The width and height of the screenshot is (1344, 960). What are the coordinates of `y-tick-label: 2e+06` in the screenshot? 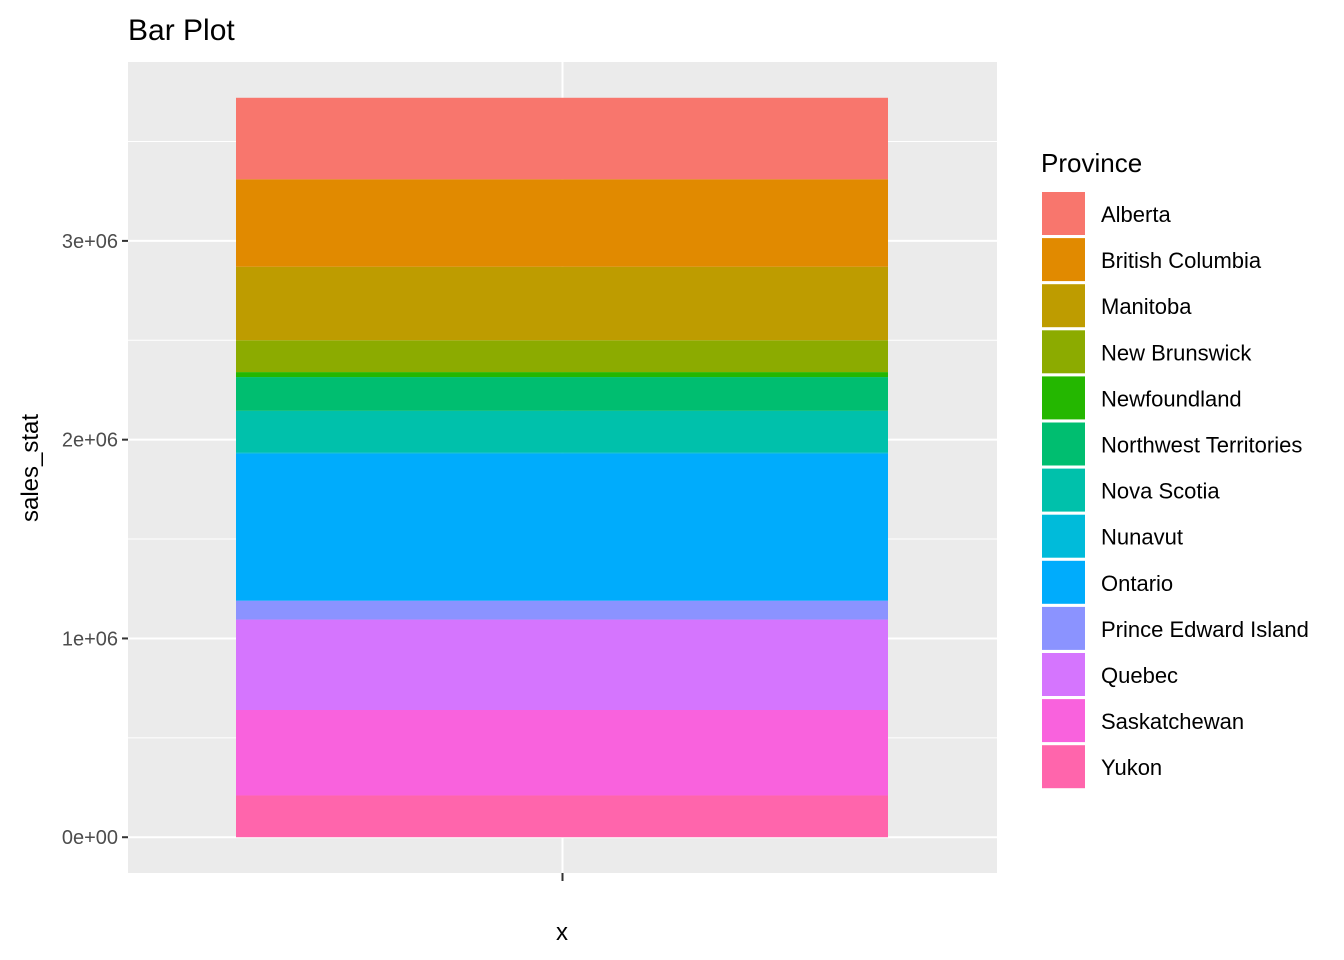 It's located at (90, 441).